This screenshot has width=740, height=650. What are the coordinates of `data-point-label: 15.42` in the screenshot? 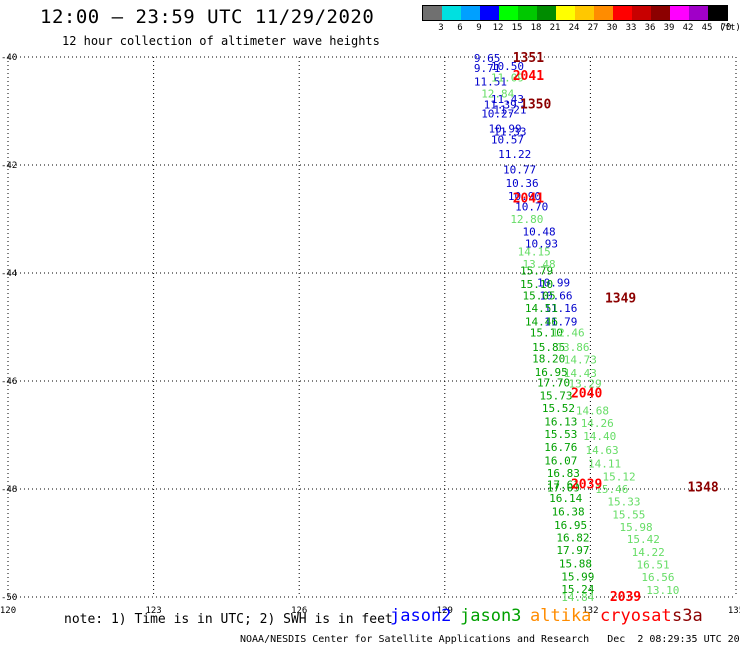 It's located at (643, 539).